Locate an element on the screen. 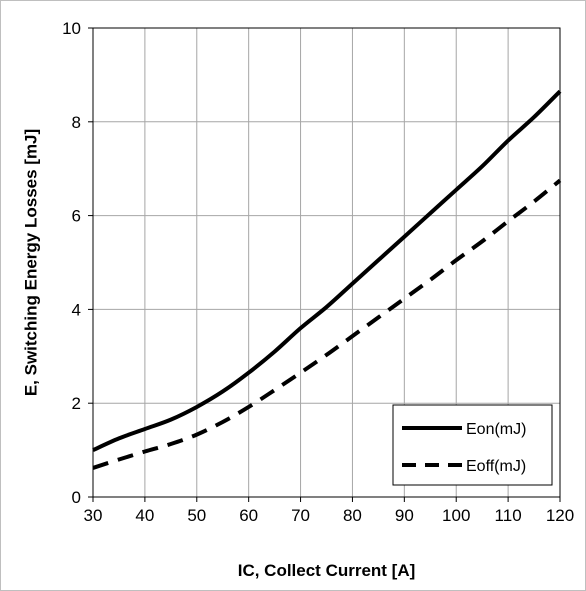  x-tick-label-110: 110 is located at coordinates (508, 515).